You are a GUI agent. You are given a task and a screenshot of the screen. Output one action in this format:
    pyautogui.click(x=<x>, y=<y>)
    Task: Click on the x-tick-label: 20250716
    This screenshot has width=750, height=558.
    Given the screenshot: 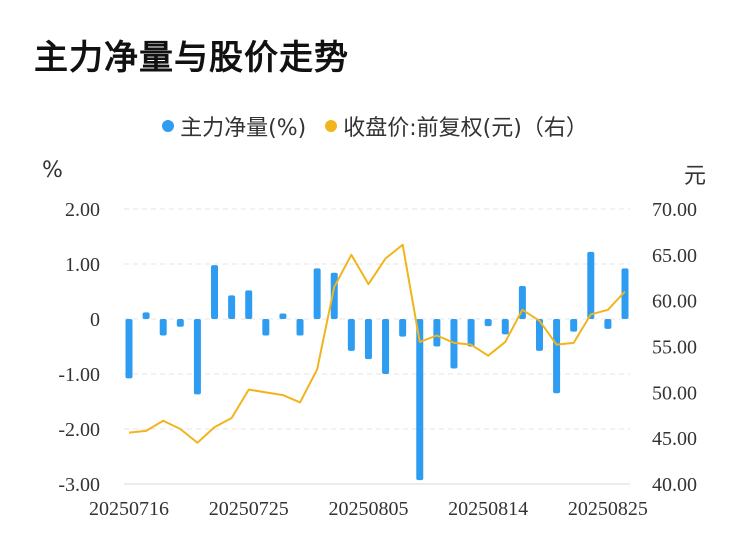 What is the action you would take?
    pyautogui.click(x=129, y=509)
    